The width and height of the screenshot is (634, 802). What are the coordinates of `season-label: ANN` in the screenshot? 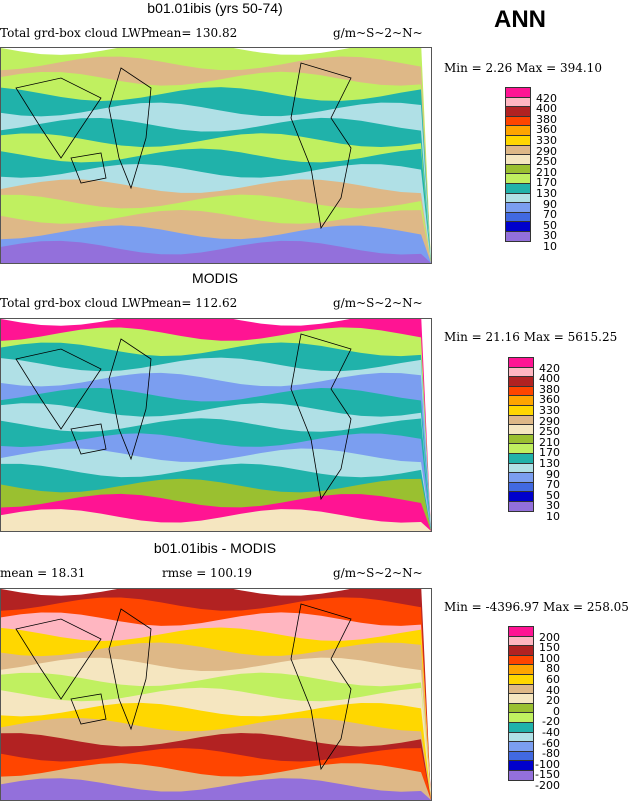 It's located at (520, 19).